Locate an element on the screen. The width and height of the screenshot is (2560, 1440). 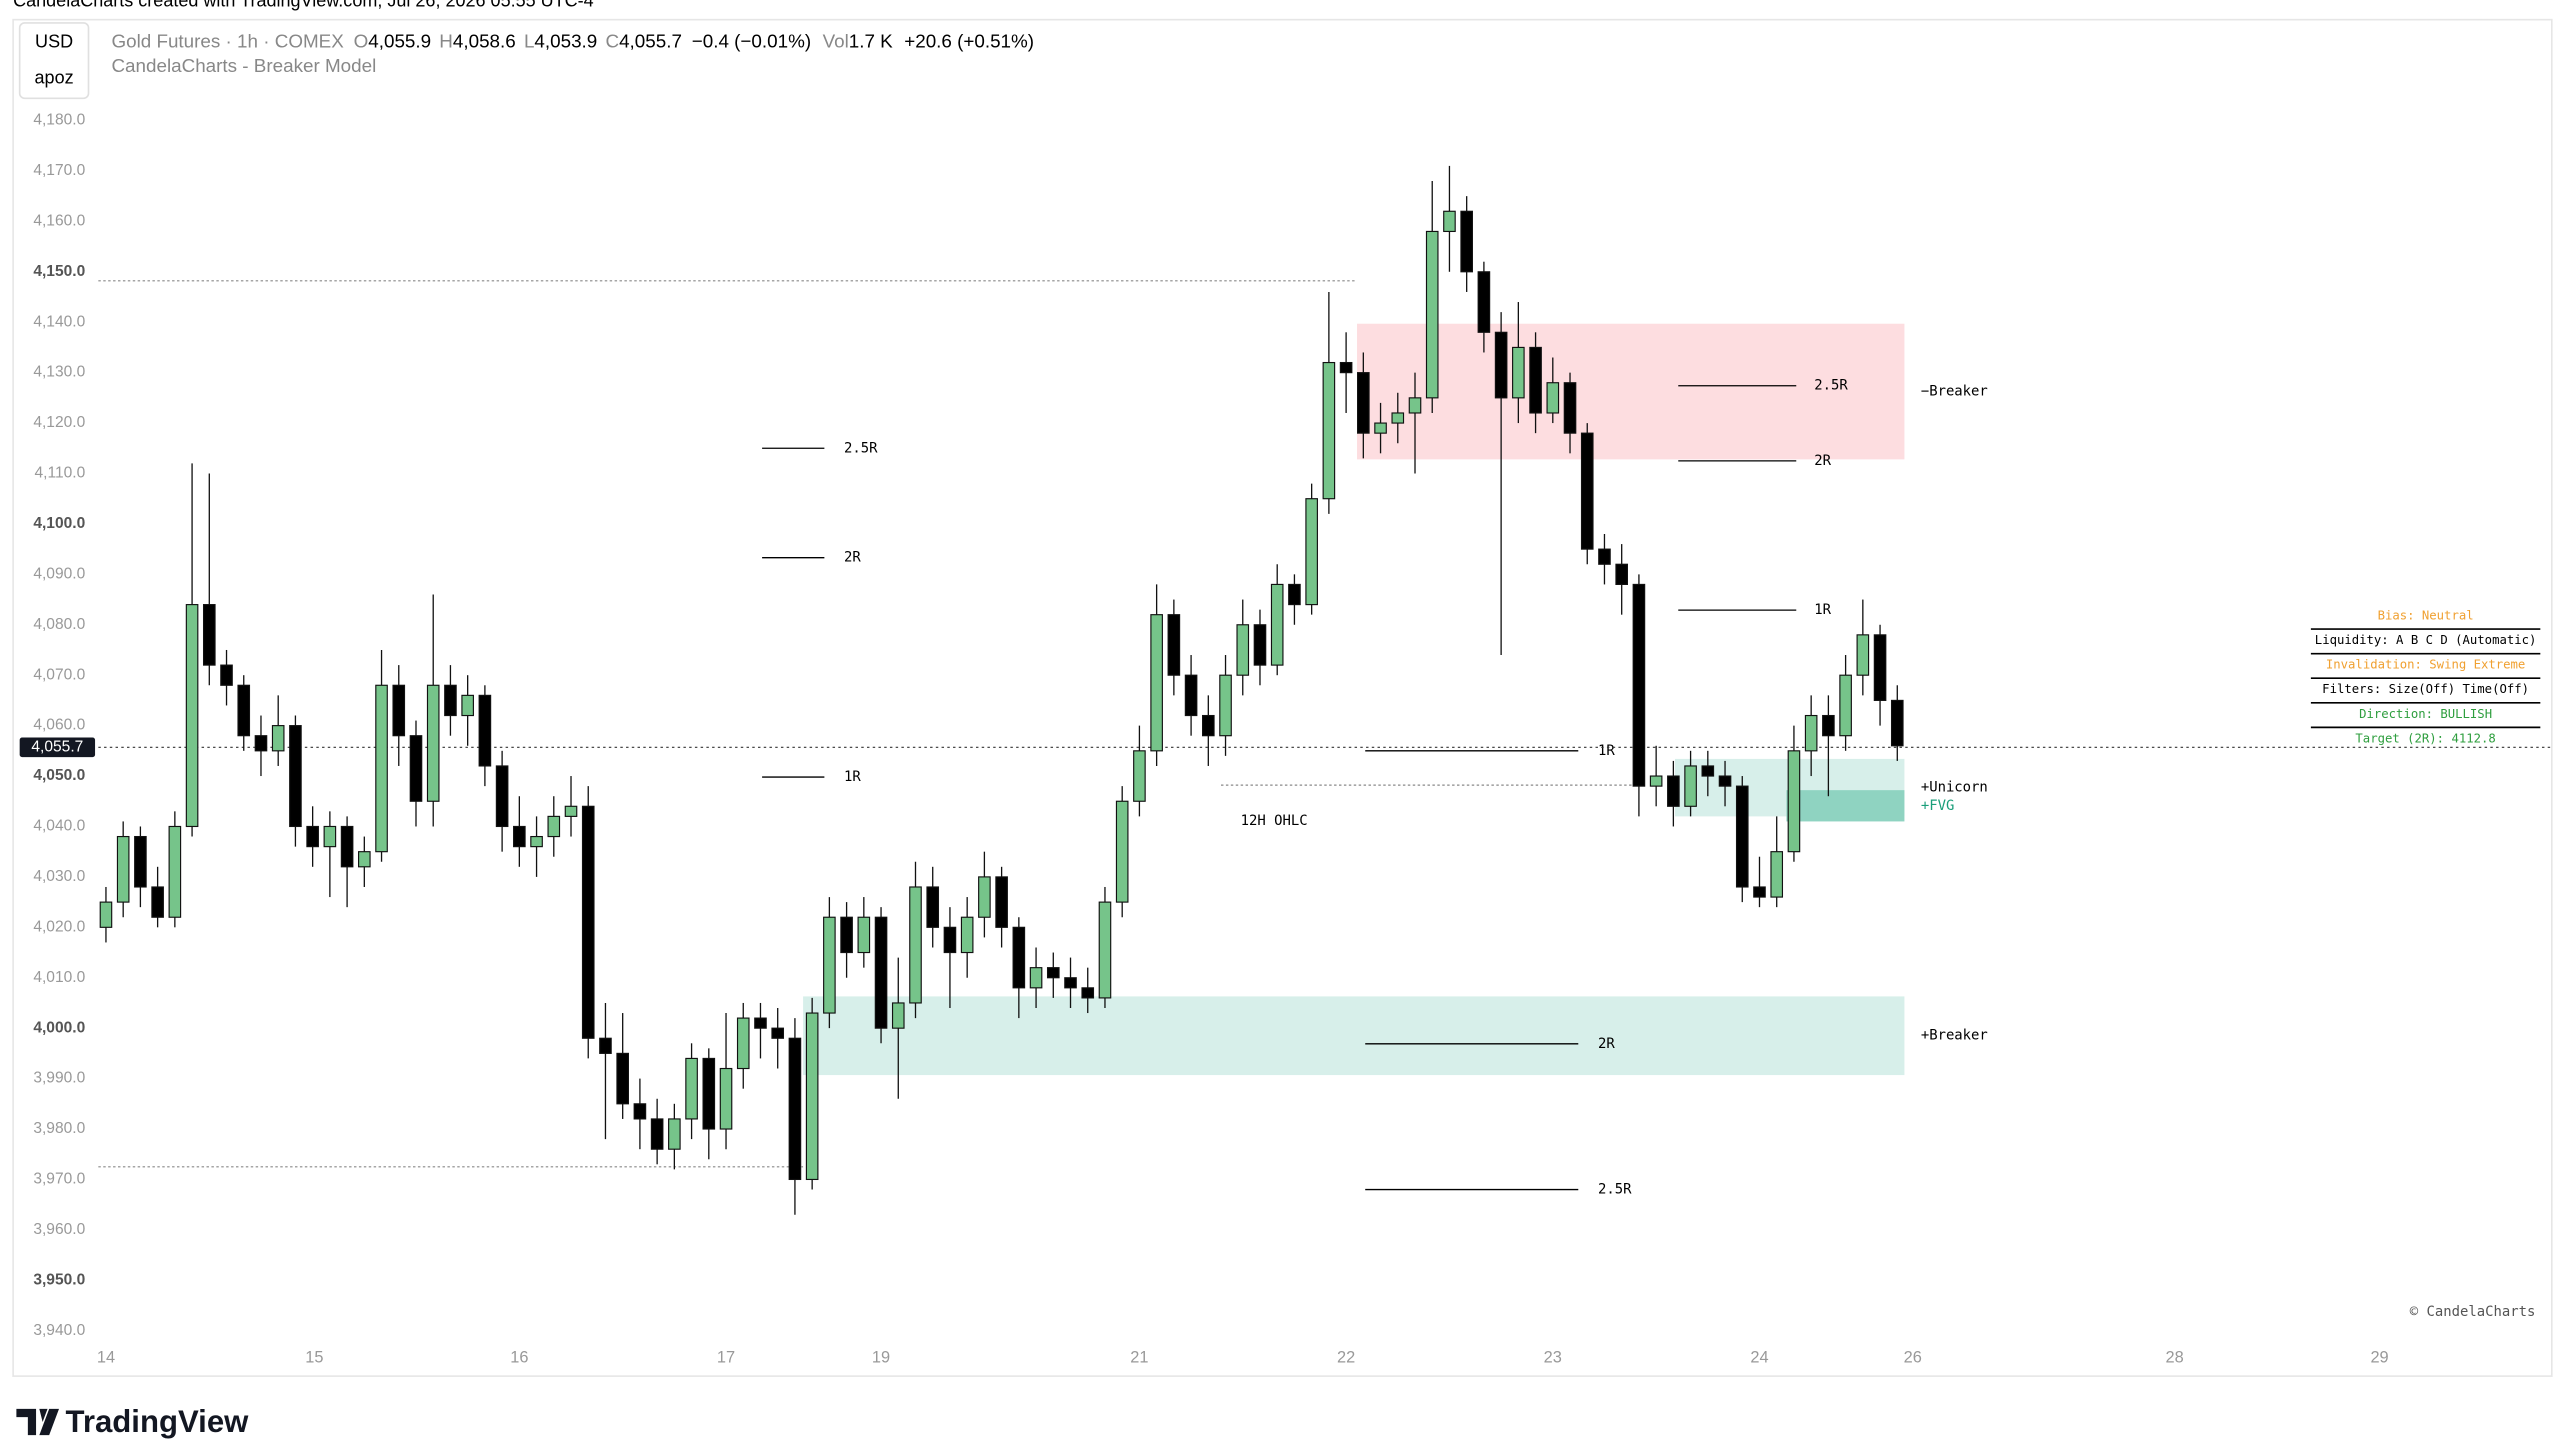
x-tick-label: 26 is located at coordinates (1913, 1357).